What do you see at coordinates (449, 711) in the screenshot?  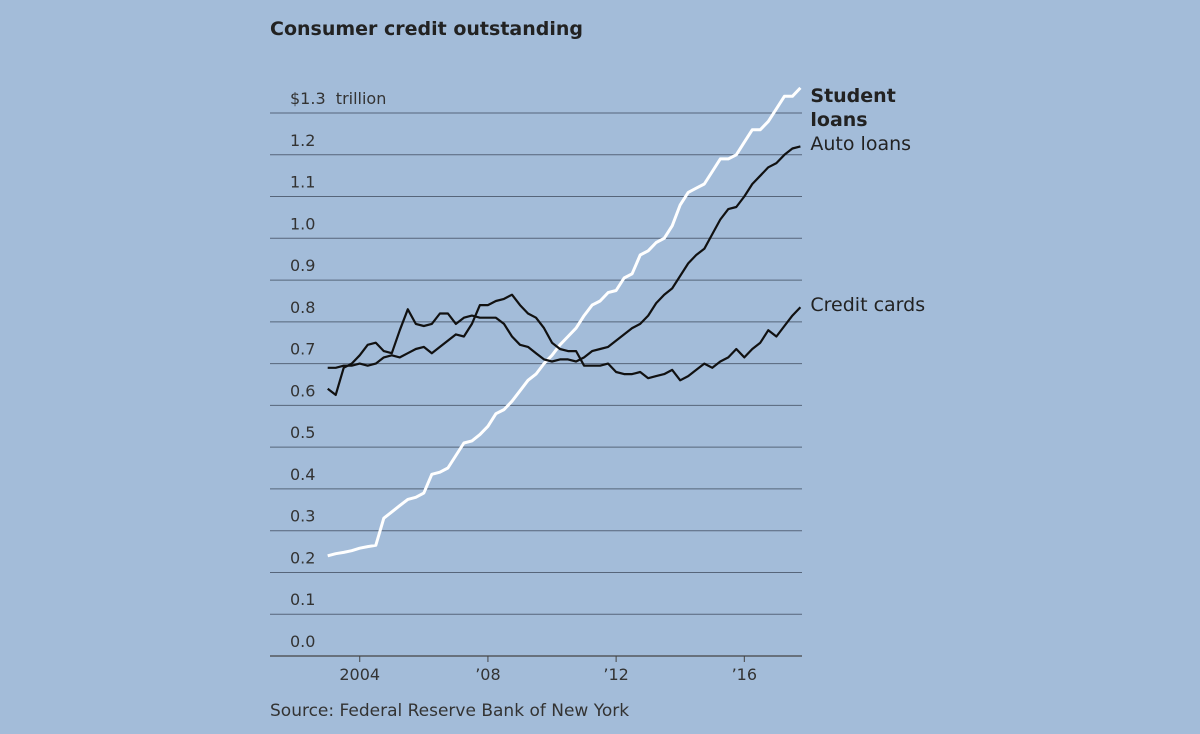 I see `source: Source: Federal Reserve Bank of New York` at bounding box center [449, 711].